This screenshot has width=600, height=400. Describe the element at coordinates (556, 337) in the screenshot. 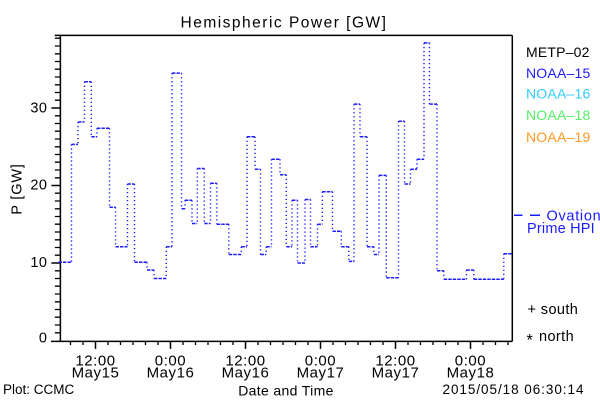

I see `svg-text: north` at that location.